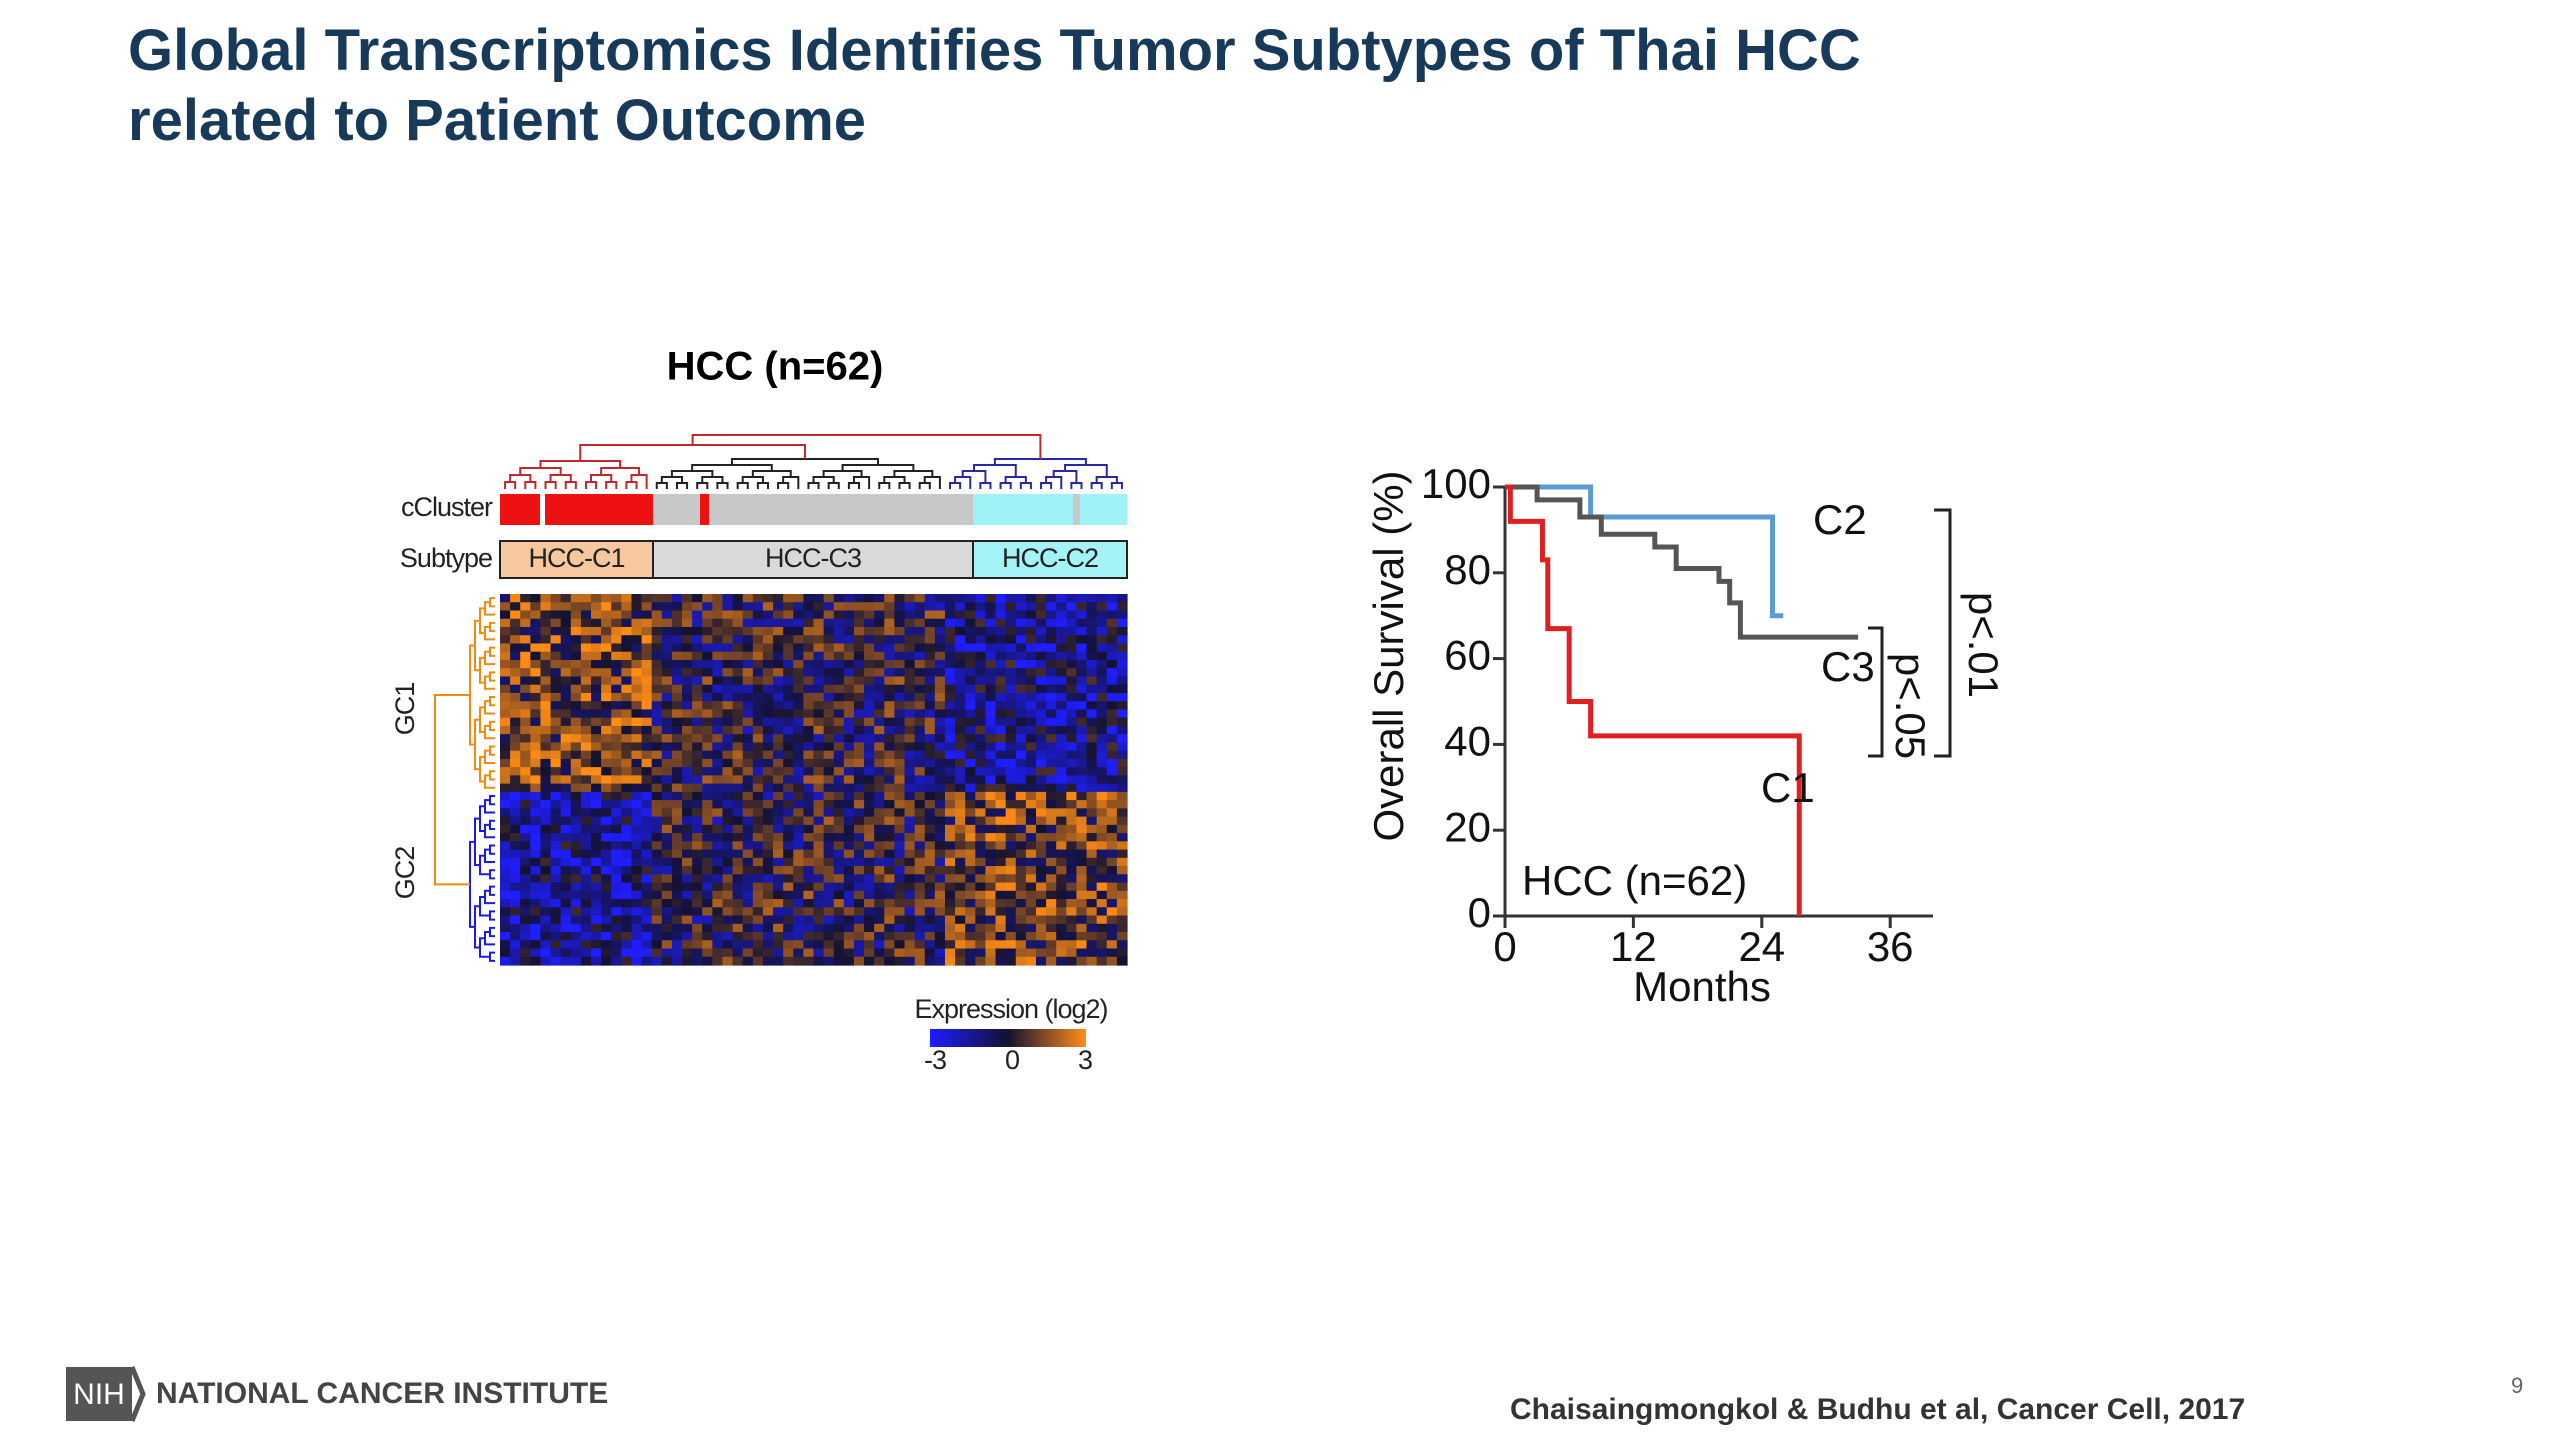  I want to click on dendrogram, so click(492, 602).